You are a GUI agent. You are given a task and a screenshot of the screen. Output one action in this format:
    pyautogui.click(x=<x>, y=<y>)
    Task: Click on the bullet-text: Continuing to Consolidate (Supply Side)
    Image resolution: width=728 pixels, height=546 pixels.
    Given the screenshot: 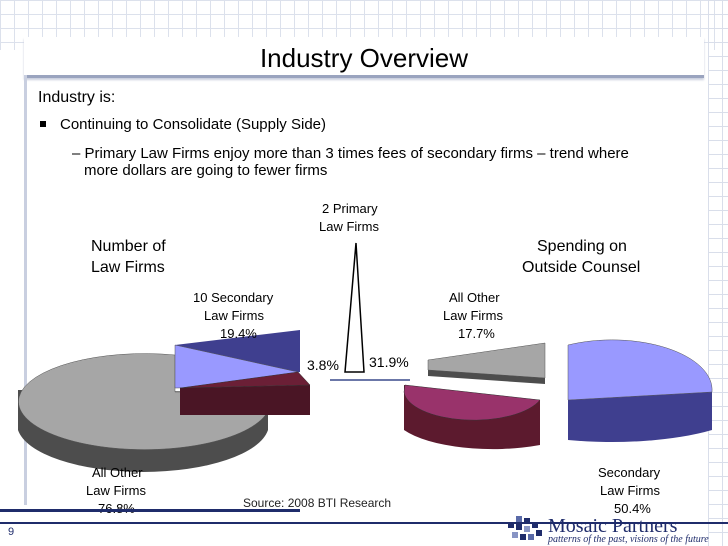 What is the action you would take?
    pyautogui.click(x=193, y=124)
    